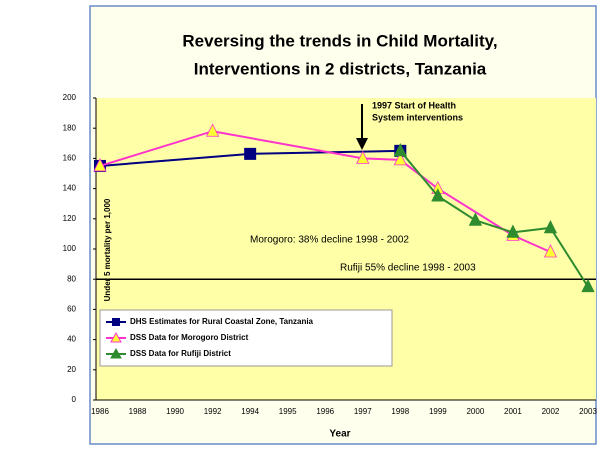 This screenshot has width=600, height=455. Describe the element at coordinates (513, 411) in the screenshot. I see `x-tick-label: 2001` at that location.